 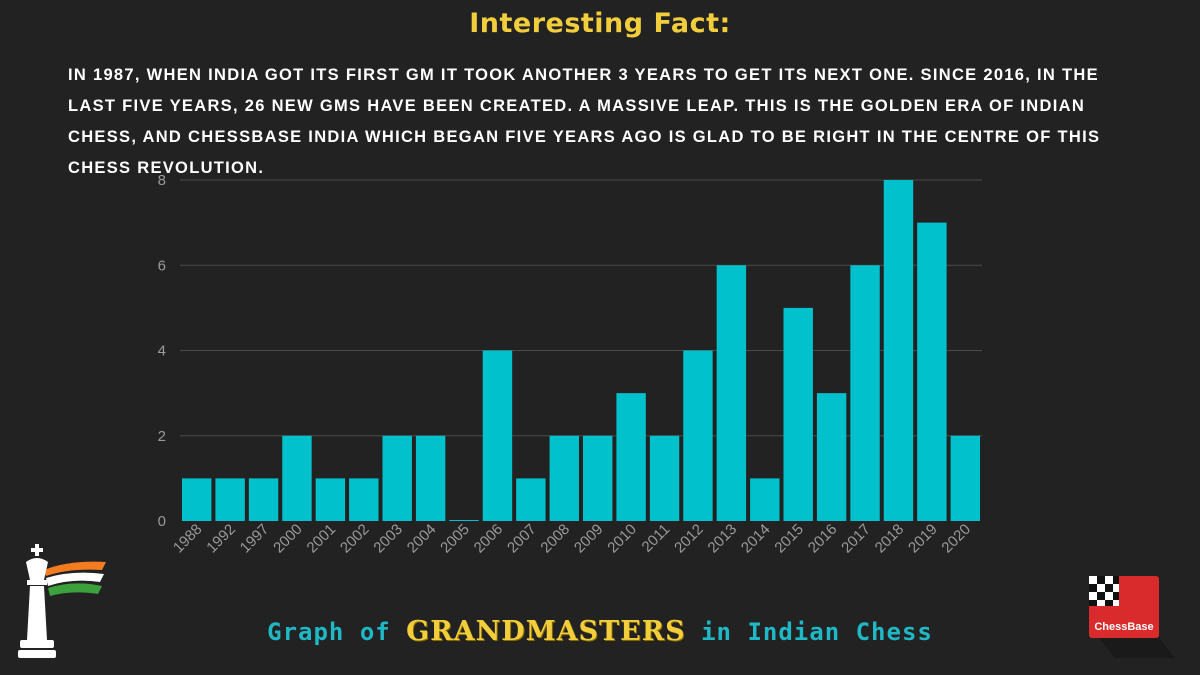 What do you see at coordinates (364, 499) in the screenshot?
I see `bar-2002` at bounding box center [364, 499].